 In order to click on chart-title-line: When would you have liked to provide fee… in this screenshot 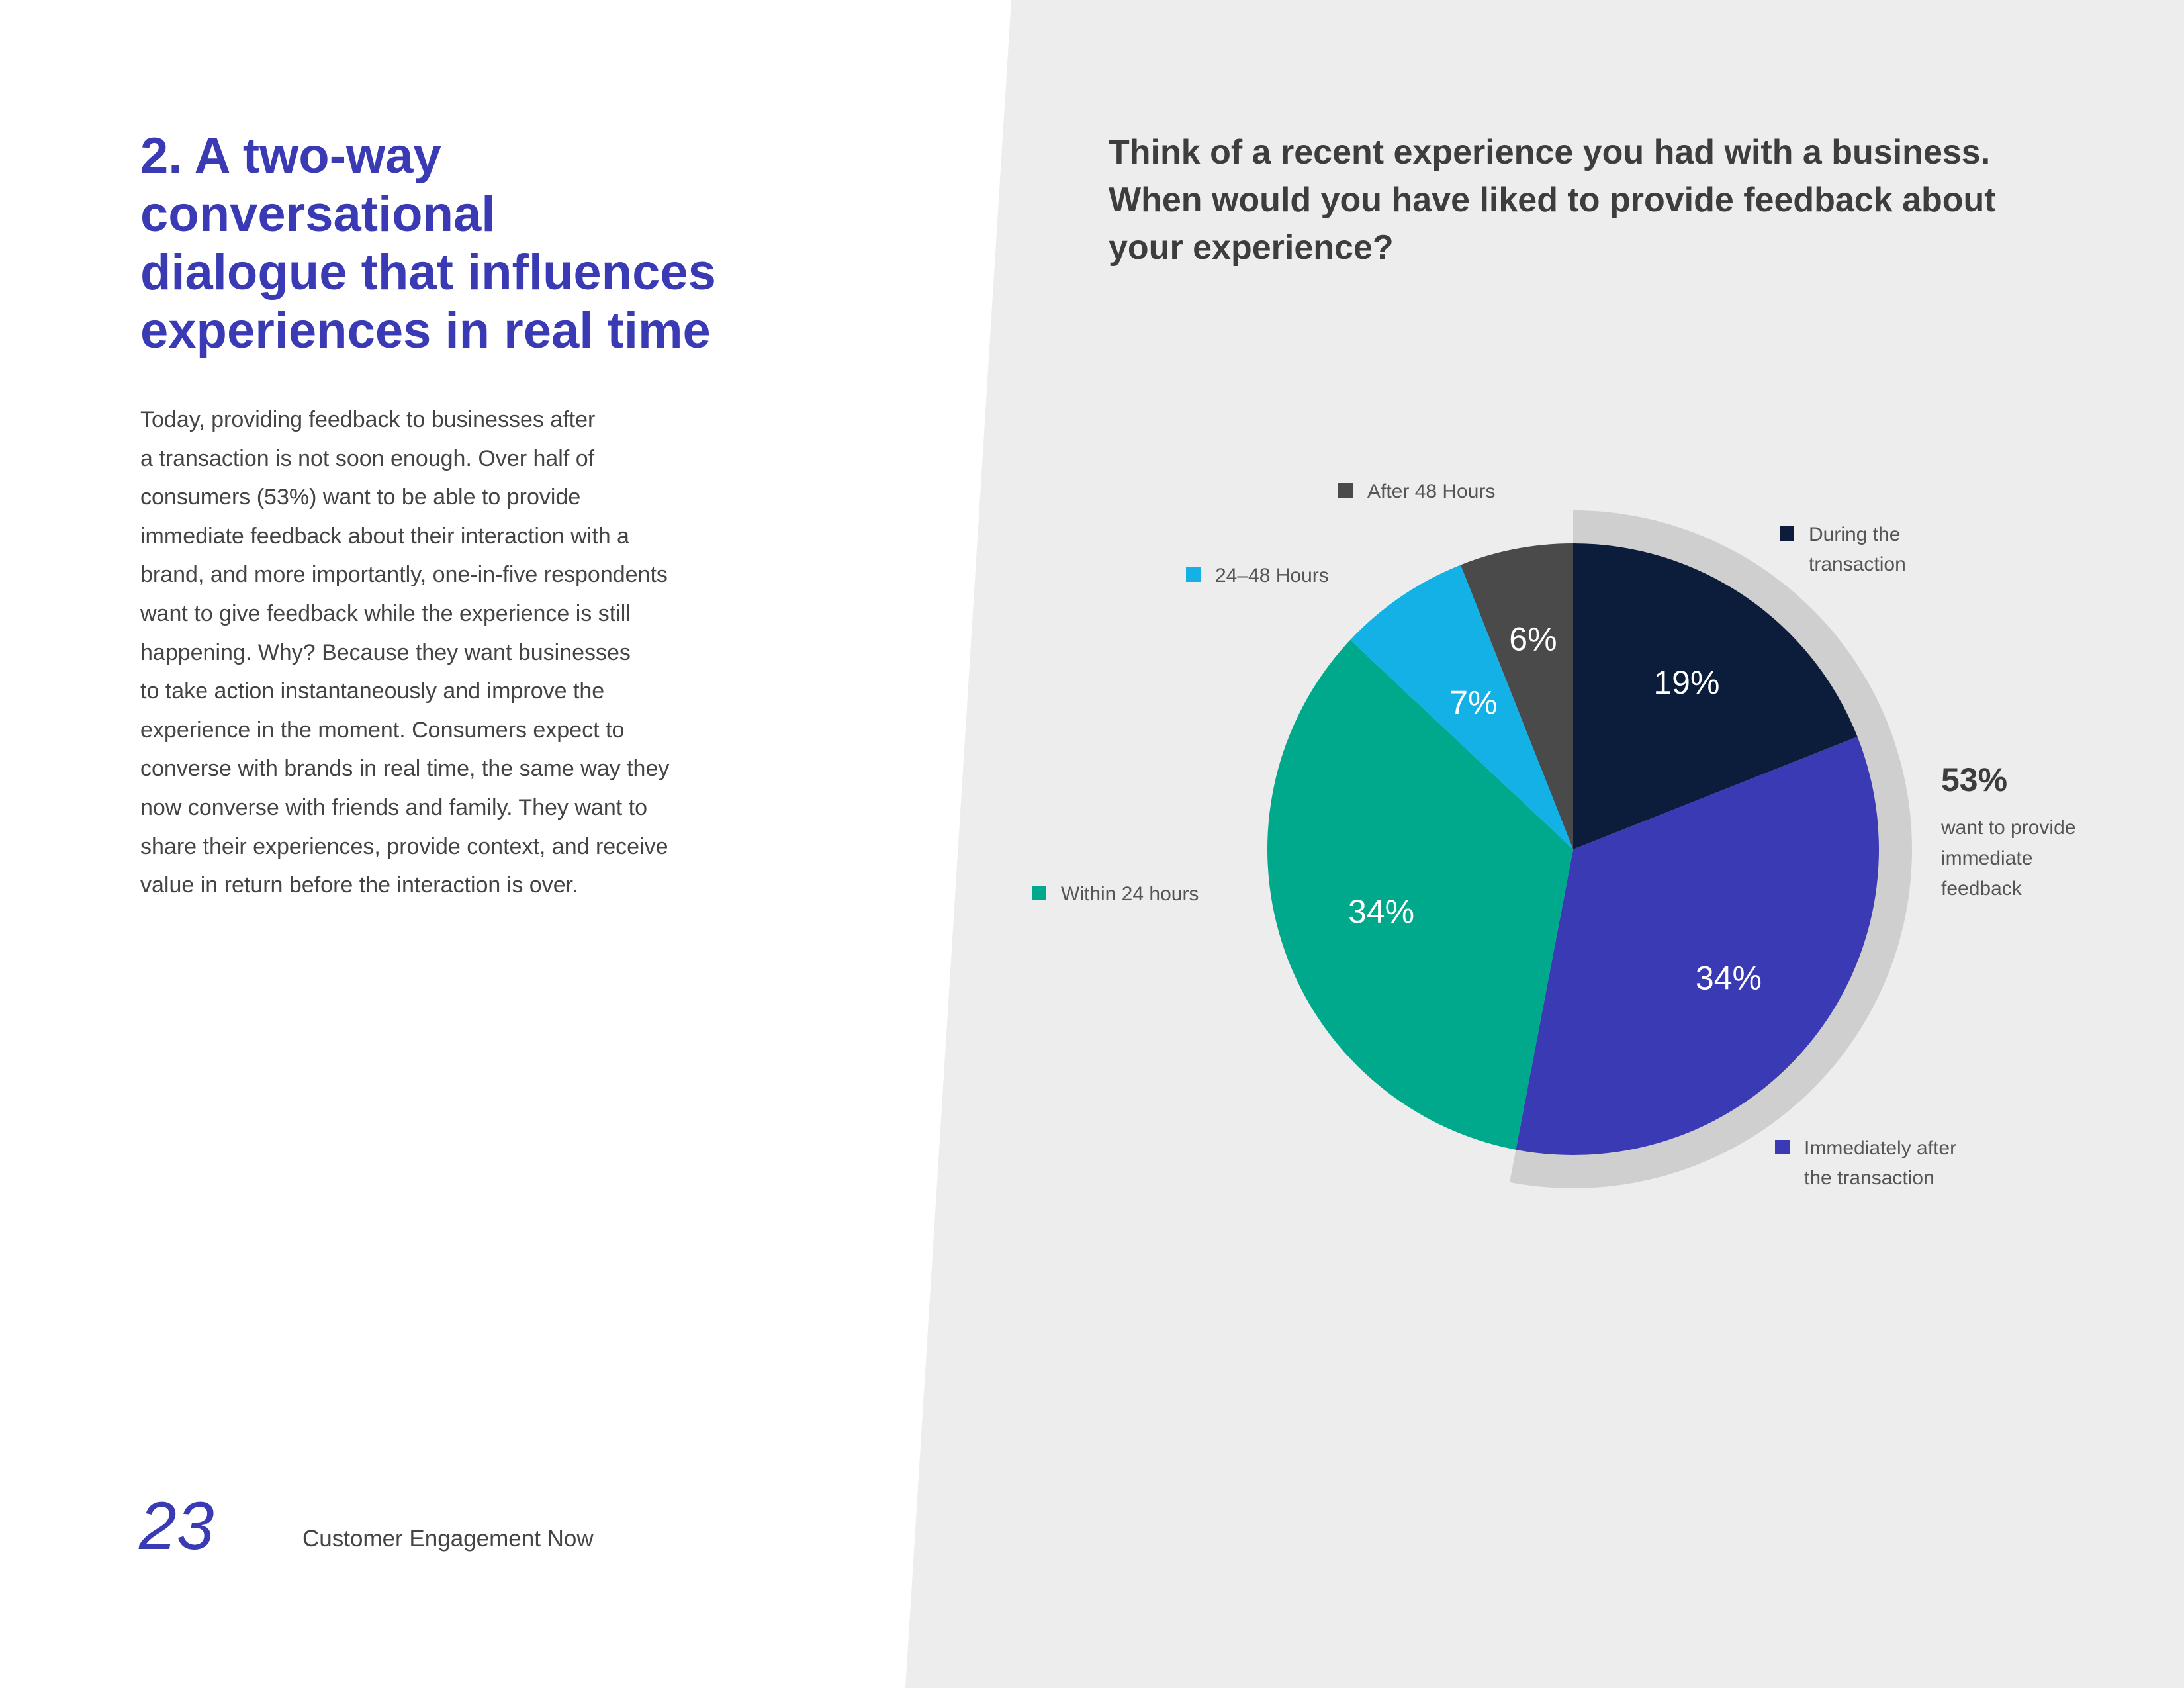, I will do `click(1553, 200)`.